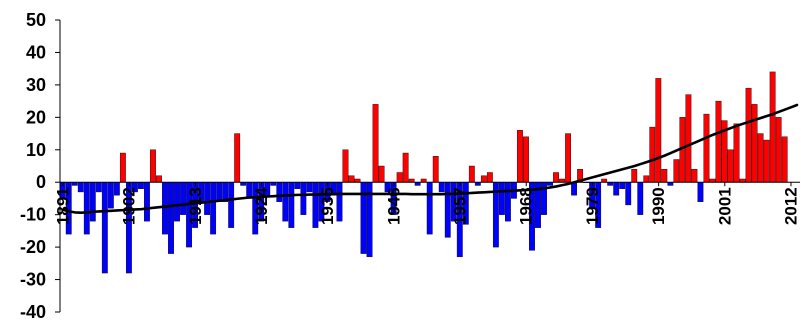 This screenshot has height=320, width=801. I want to click on bar-1993, so click(676, 171).